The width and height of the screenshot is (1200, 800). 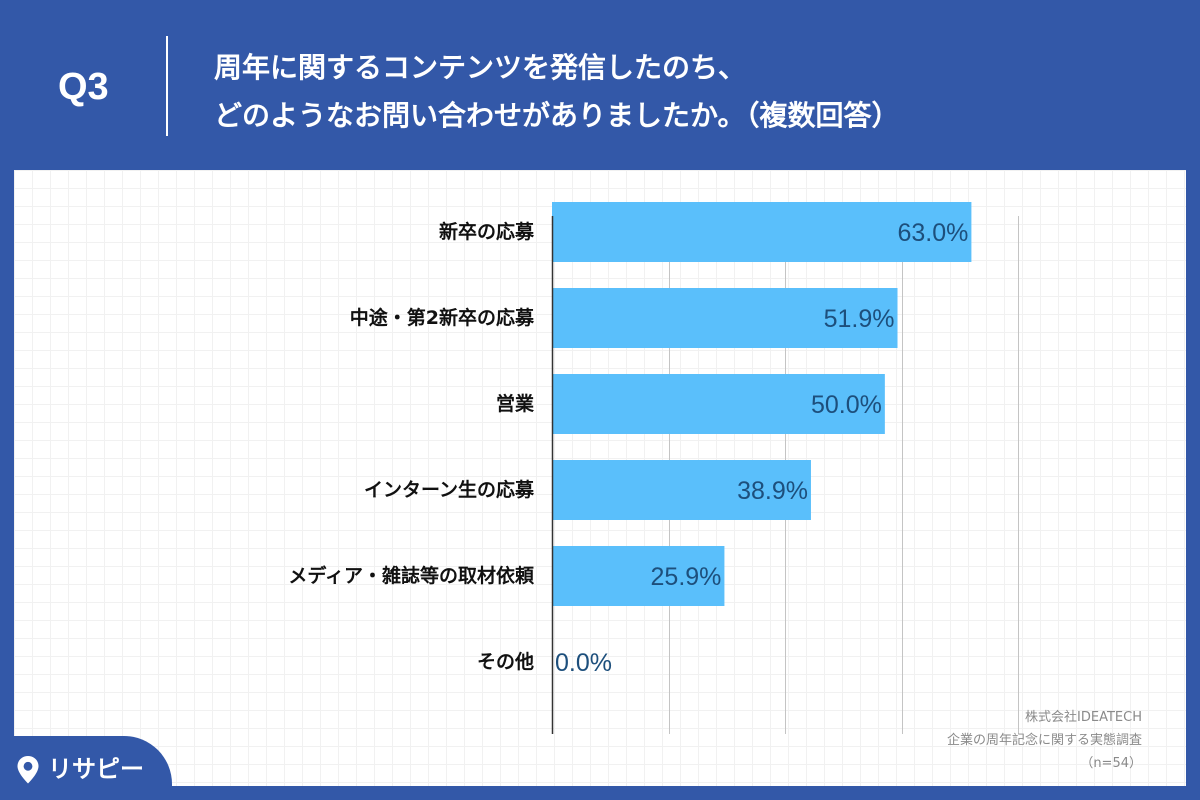 What do you see at coordinates (1083, 717) in the screenshot?
I see `source-company: 株式会社IDEATECH` at bounding box center [1083, 717].